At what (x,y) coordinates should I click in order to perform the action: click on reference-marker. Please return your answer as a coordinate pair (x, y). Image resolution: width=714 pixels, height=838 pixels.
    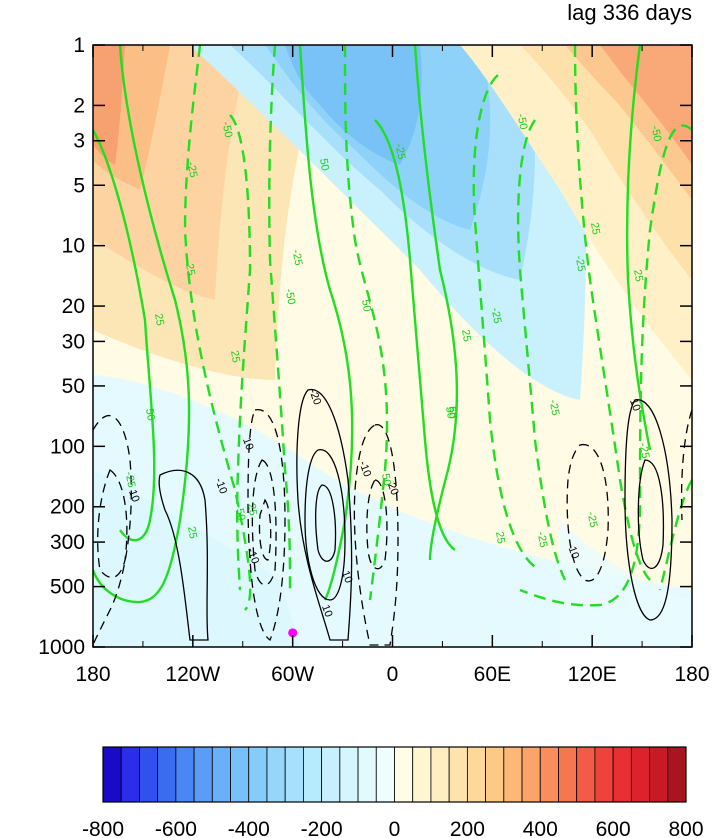
    Looking at the image, I should click on (293, 633).